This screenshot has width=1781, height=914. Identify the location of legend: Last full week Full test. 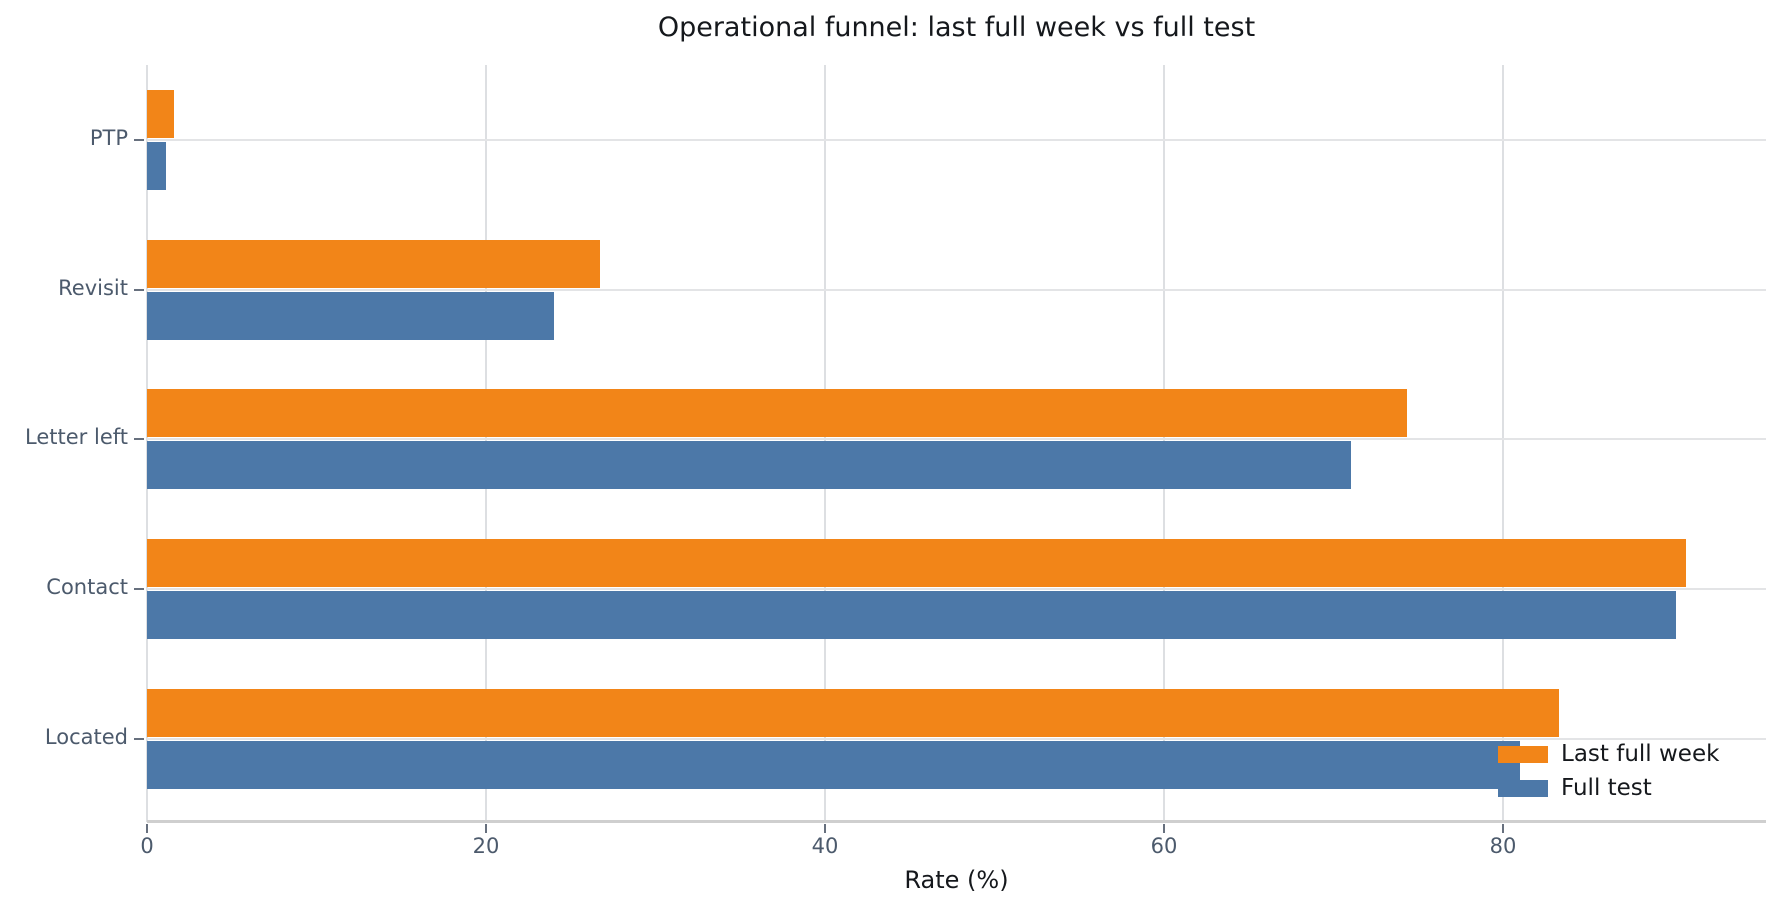
(1608, 771).